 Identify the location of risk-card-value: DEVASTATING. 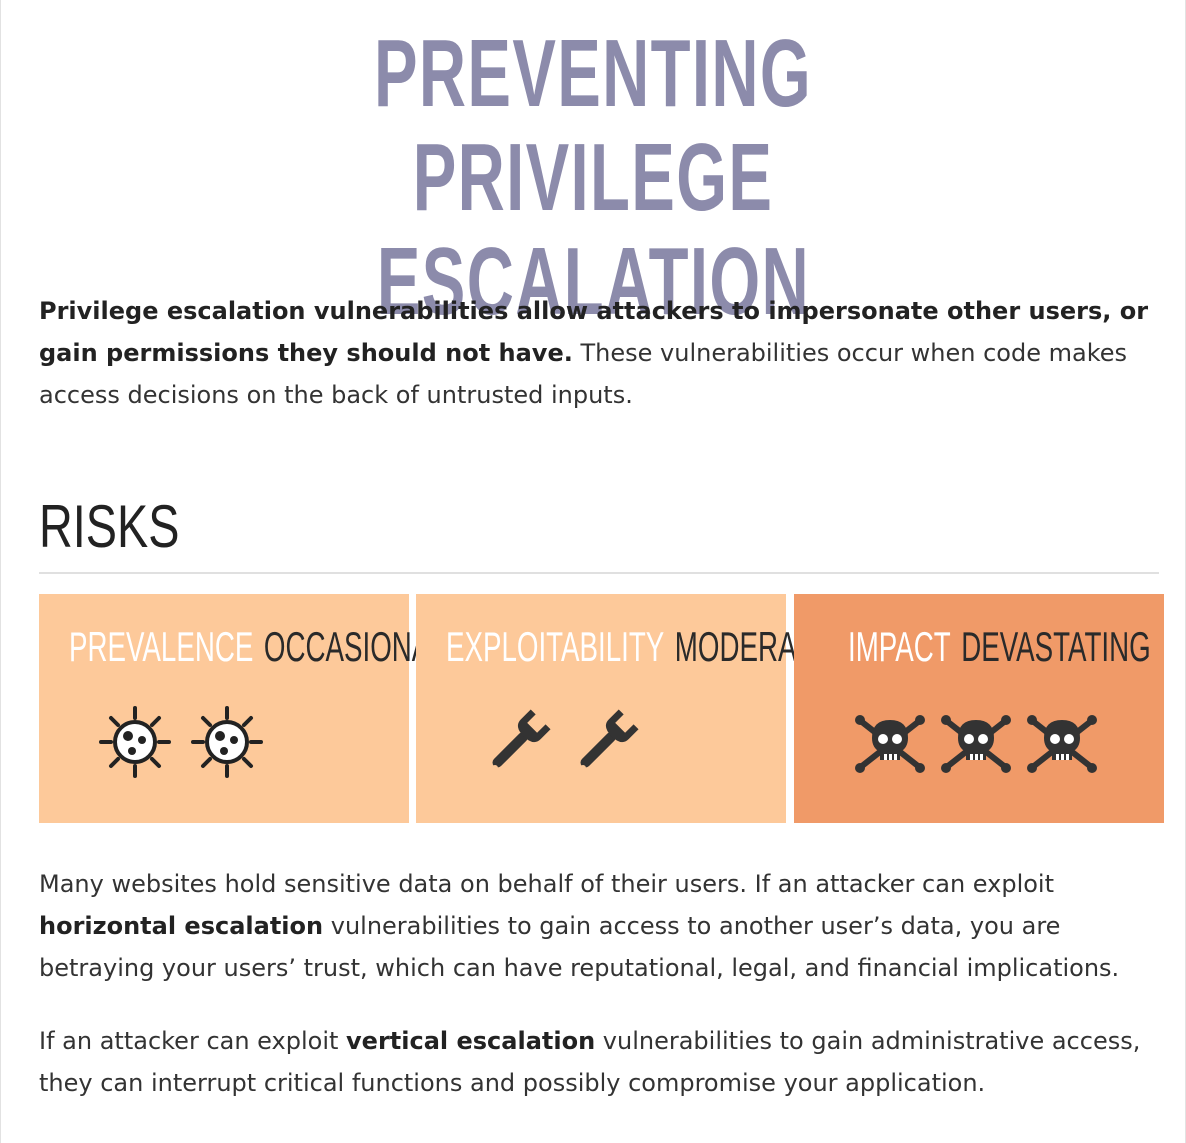
(1056, 646).